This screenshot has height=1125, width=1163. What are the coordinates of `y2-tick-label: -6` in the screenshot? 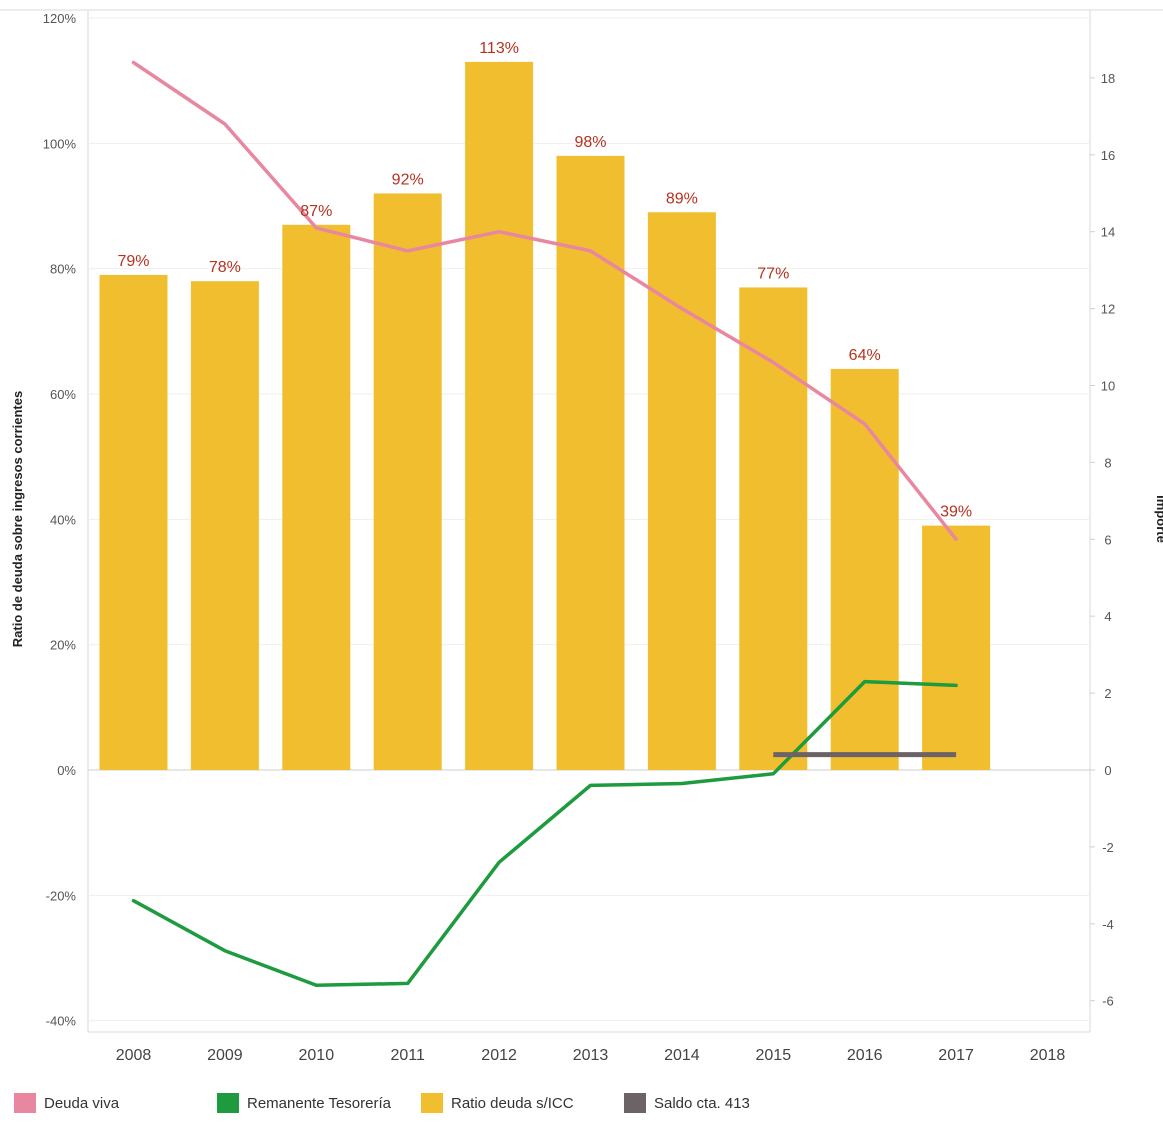 It's located at (1108, 1001).